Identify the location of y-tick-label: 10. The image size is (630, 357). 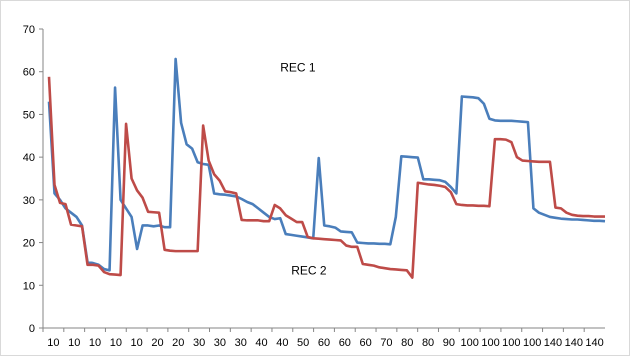
(29, 286).